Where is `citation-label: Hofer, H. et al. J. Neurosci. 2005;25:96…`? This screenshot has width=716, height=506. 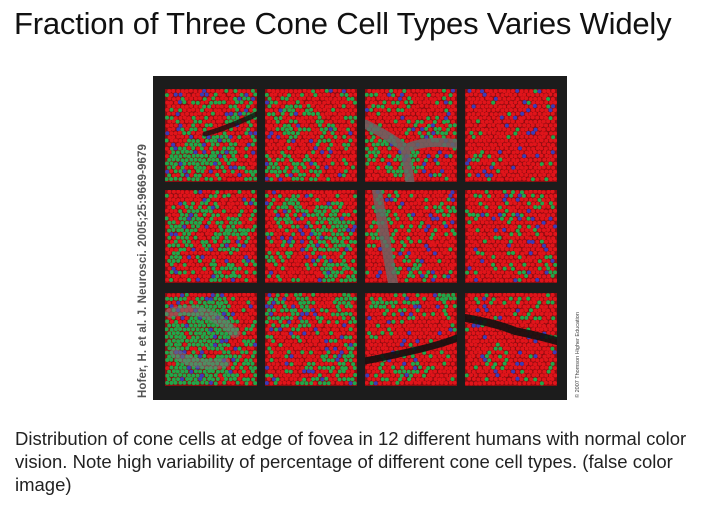
citation-label: Hofer, H. et al. J. Neurosci. 2005;25:96… is located at coordinates (143, 271).